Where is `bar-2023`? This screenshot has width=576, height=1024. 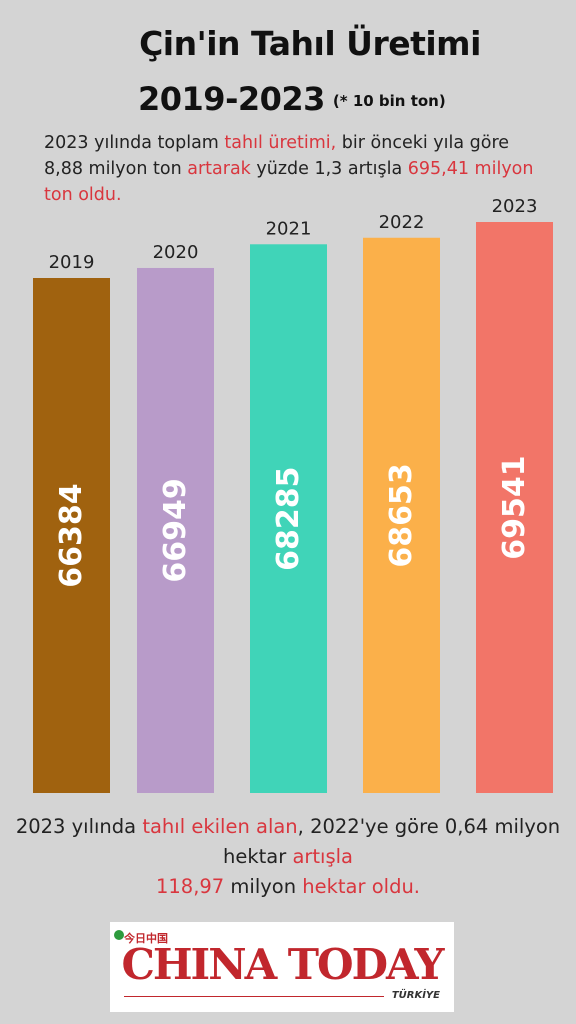
bar-2023 is located at coordinates (514, 507).